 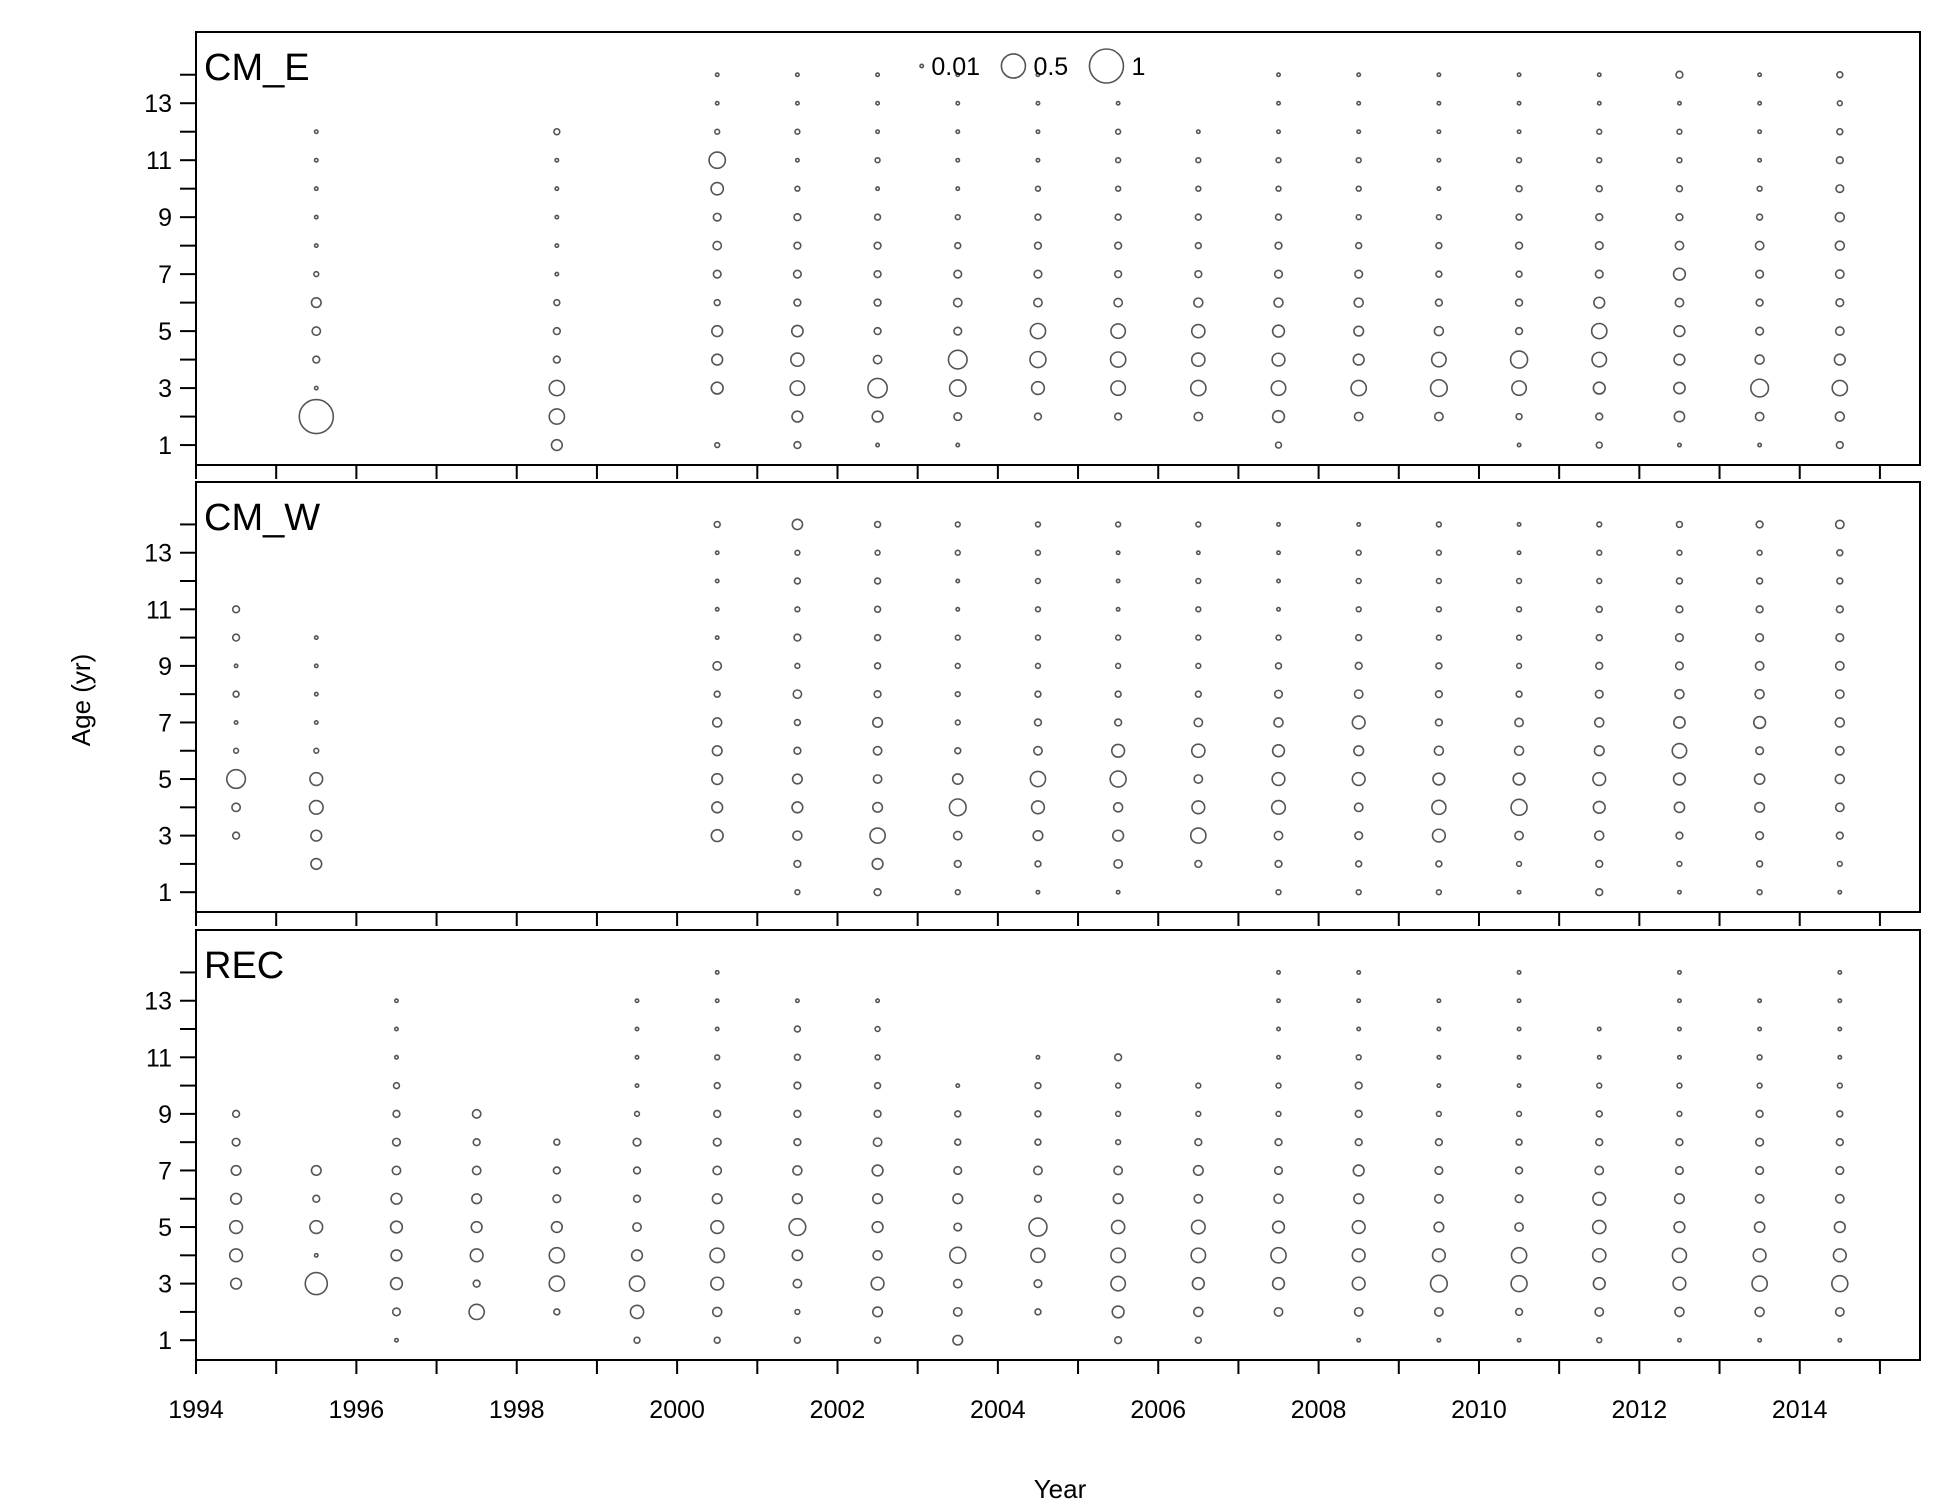 What do you see at coordinates (357, 1410) in the screenshot?
I see `x-tick-label: 1996` at bounding box center [357, 1410].